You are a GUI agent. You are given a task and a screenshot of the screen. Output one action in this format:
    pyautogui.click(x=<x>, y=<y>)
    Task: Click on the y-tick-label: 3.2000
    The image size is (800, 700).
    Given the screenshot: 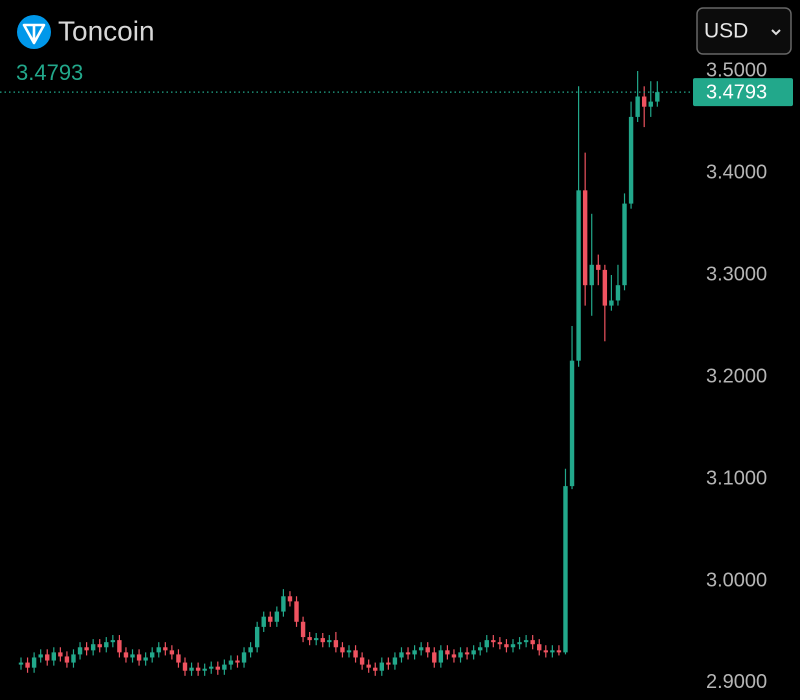 What is the action you would take?
    pyautogui.click(x=736, y=376)
    